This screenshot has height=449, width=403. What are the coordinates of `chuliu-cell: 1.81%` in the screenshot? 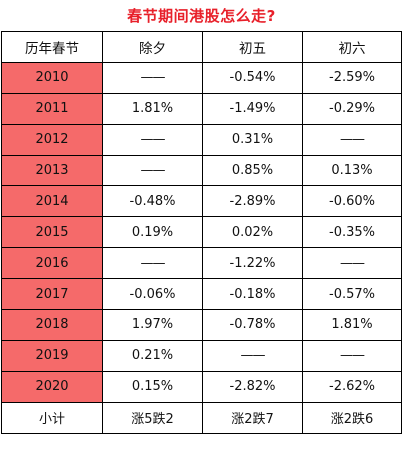 It's located at (352, 325).